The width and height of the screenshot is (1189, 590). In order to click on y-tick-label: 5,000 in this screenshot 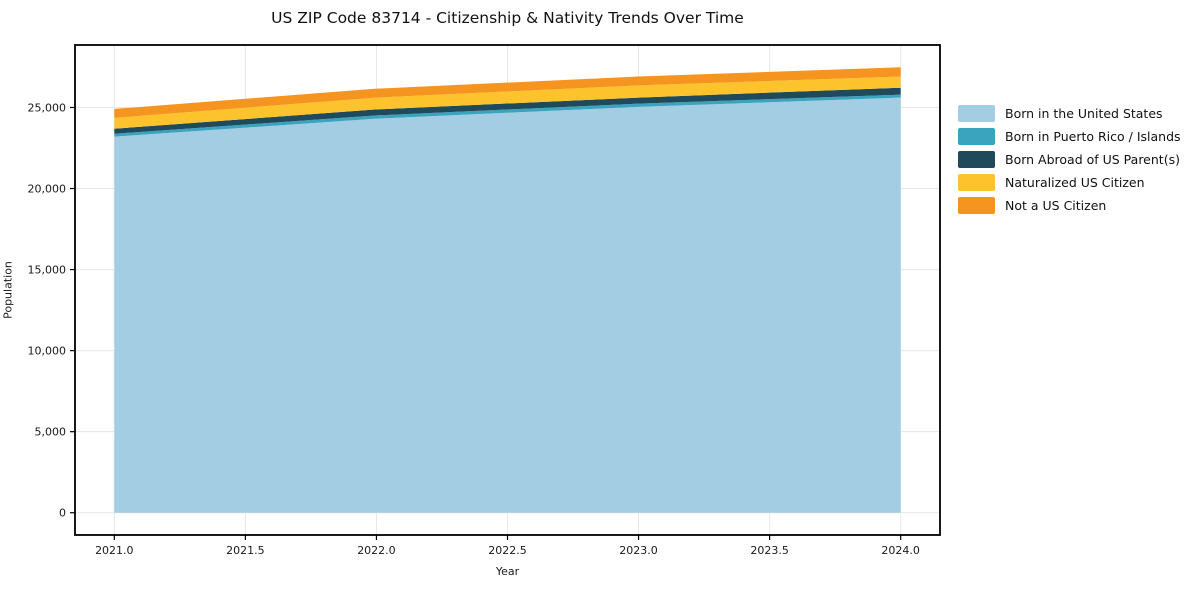, I will do `click(51, 432)`.